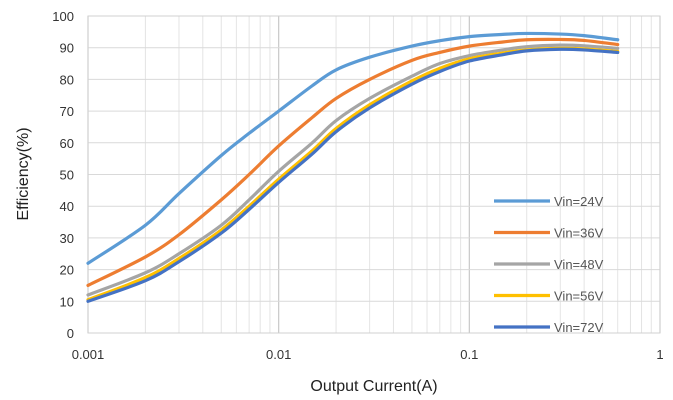  I want to click on y-axis-title: Efficiency(%), so click(23, 173).